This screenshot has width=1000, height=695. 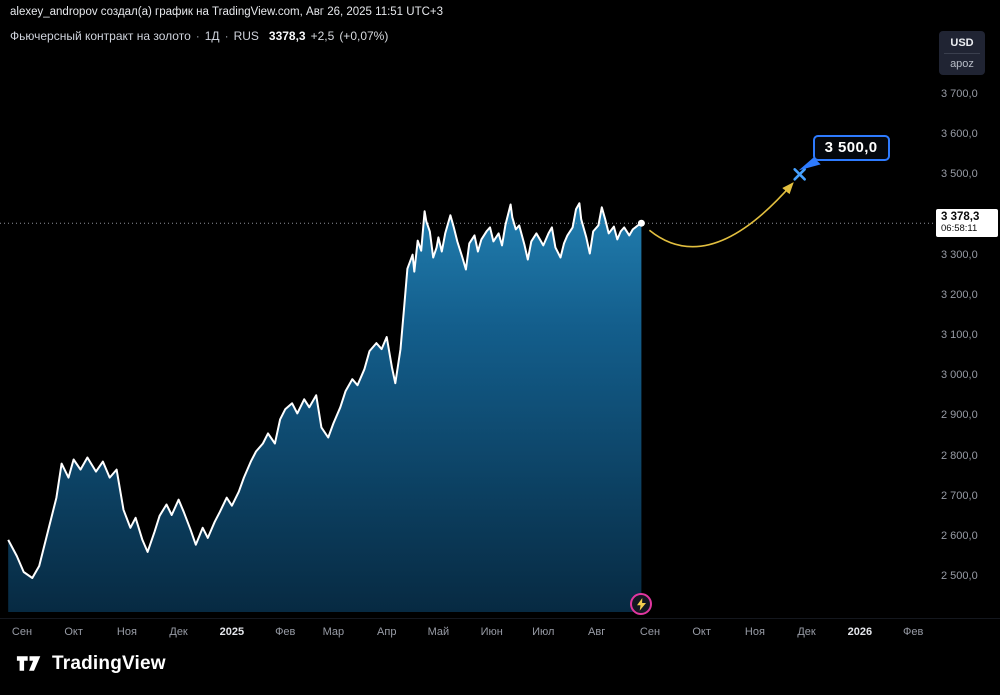 I want to click on price-tick-label: 2 700,0, so click(x=959, y=495).